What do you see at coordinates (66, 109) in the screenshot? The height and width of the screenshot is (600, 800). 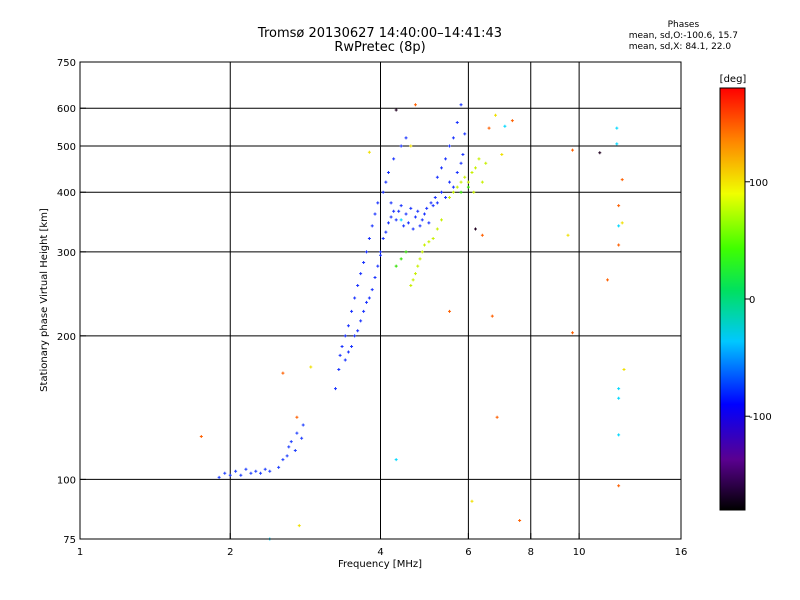 I see `y-tick-label: 600` at bounding box center [66, 109].